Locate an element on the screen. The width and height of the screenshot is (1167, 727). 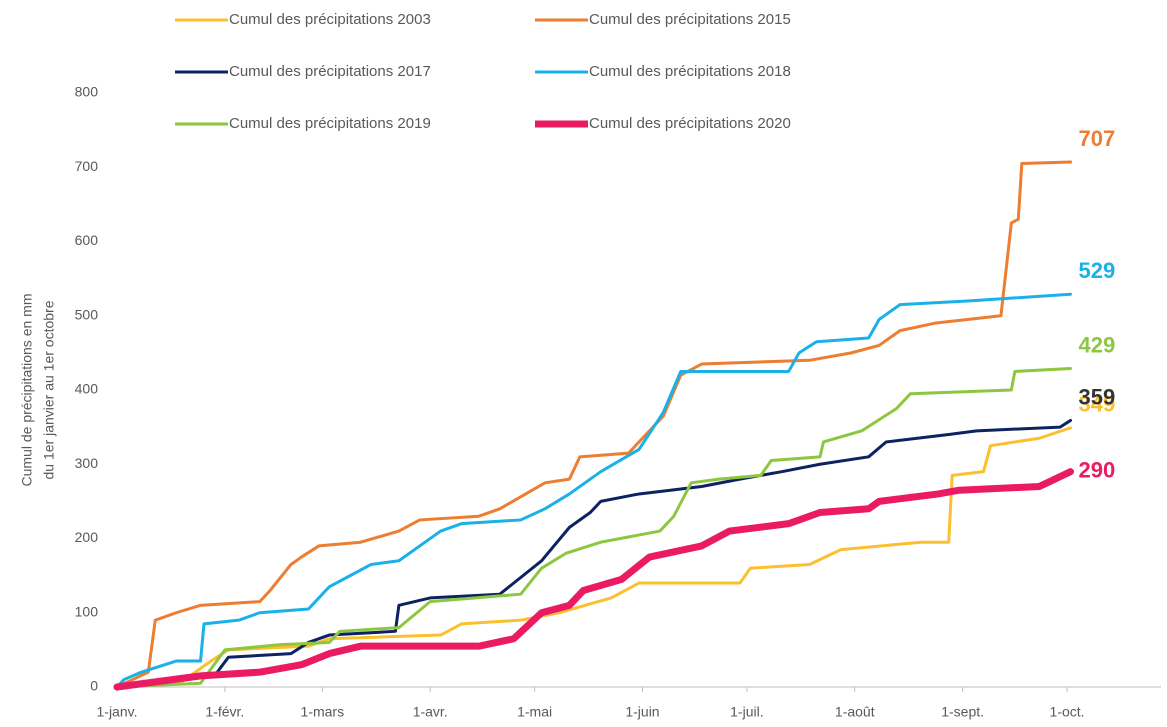
legend-label: Cumul des précipitations 2018 is located at coordinates (690, 71).